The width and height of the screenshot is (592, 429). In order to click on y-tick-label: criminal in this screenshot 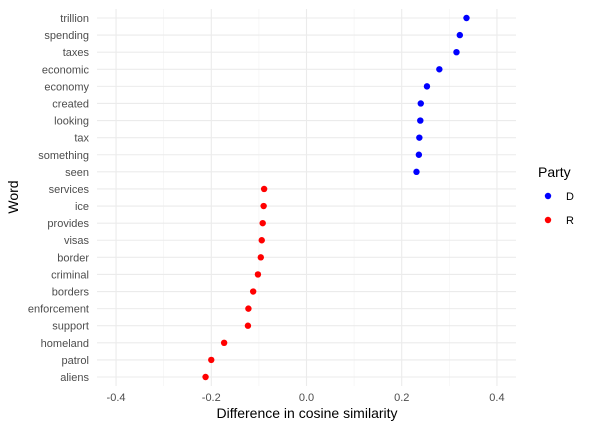, I will do `click(70, 275)`.